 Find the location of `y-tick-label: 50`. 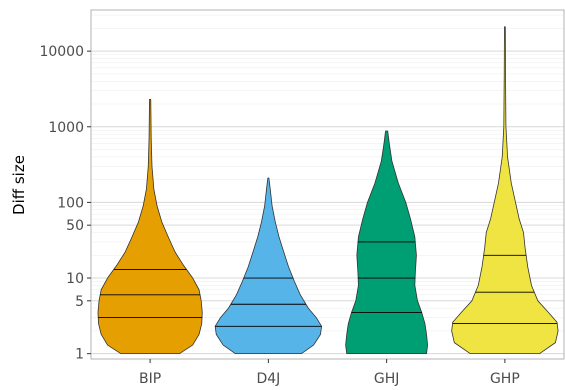

y-tick-label: 50 is located at coordinates (75, 226).